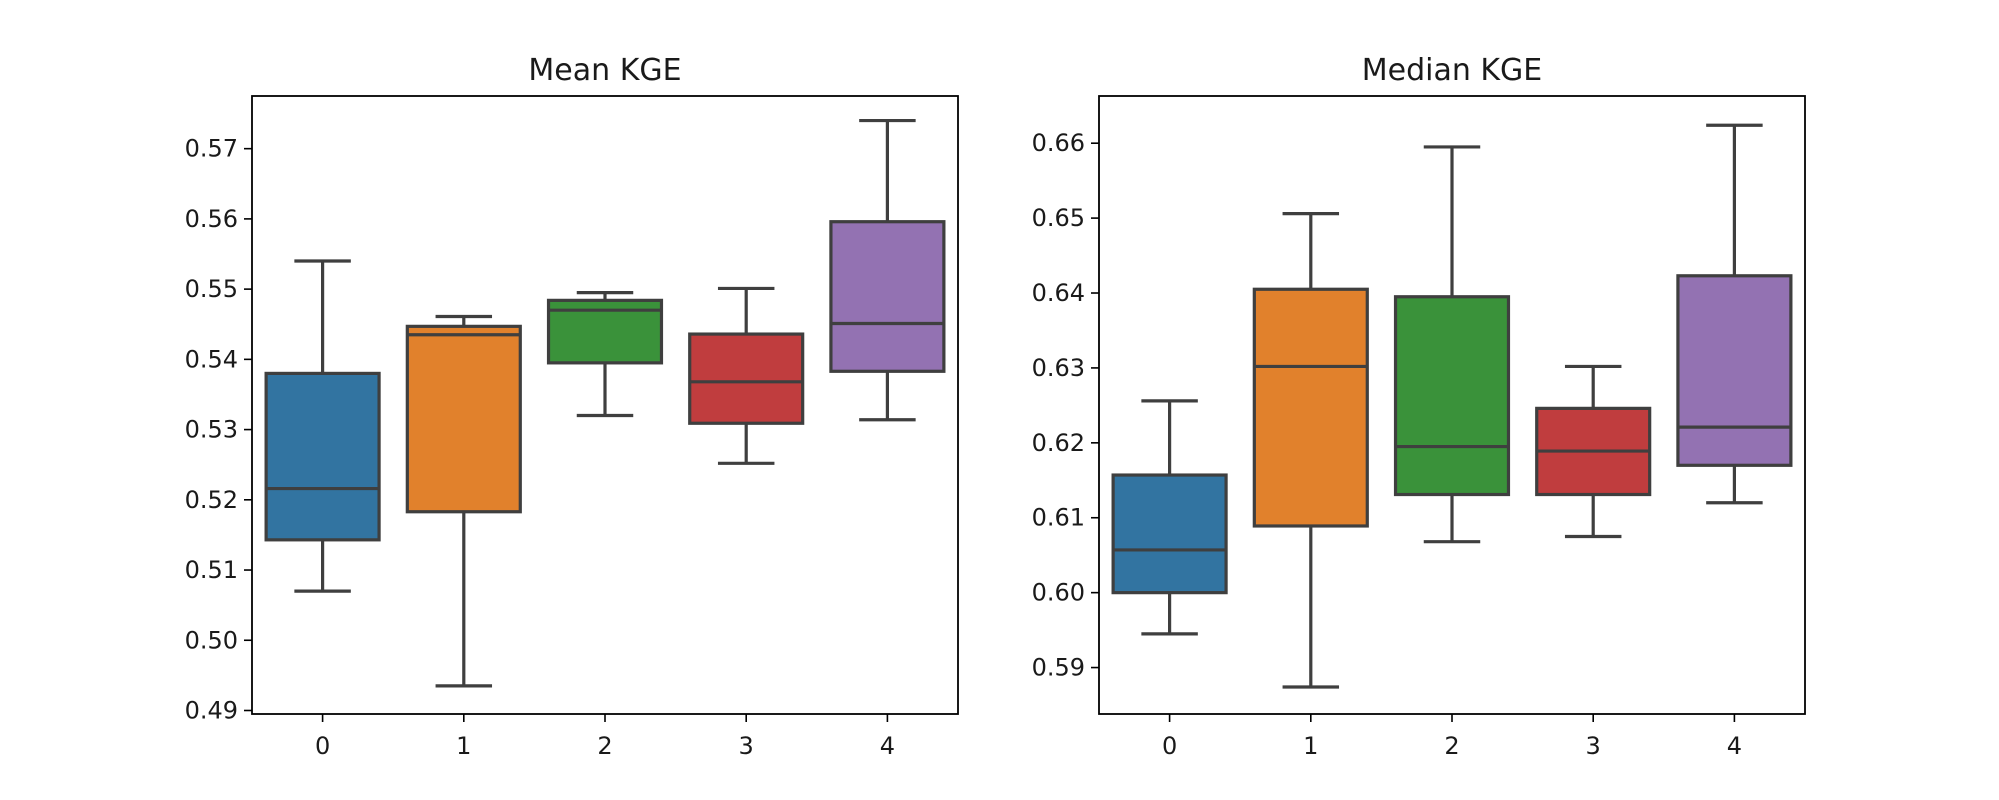  What do you see at coordinates (1058, 218) in the screenshot?
I see `y-tick-label: 0.65` at bounding box center [1058, 218].